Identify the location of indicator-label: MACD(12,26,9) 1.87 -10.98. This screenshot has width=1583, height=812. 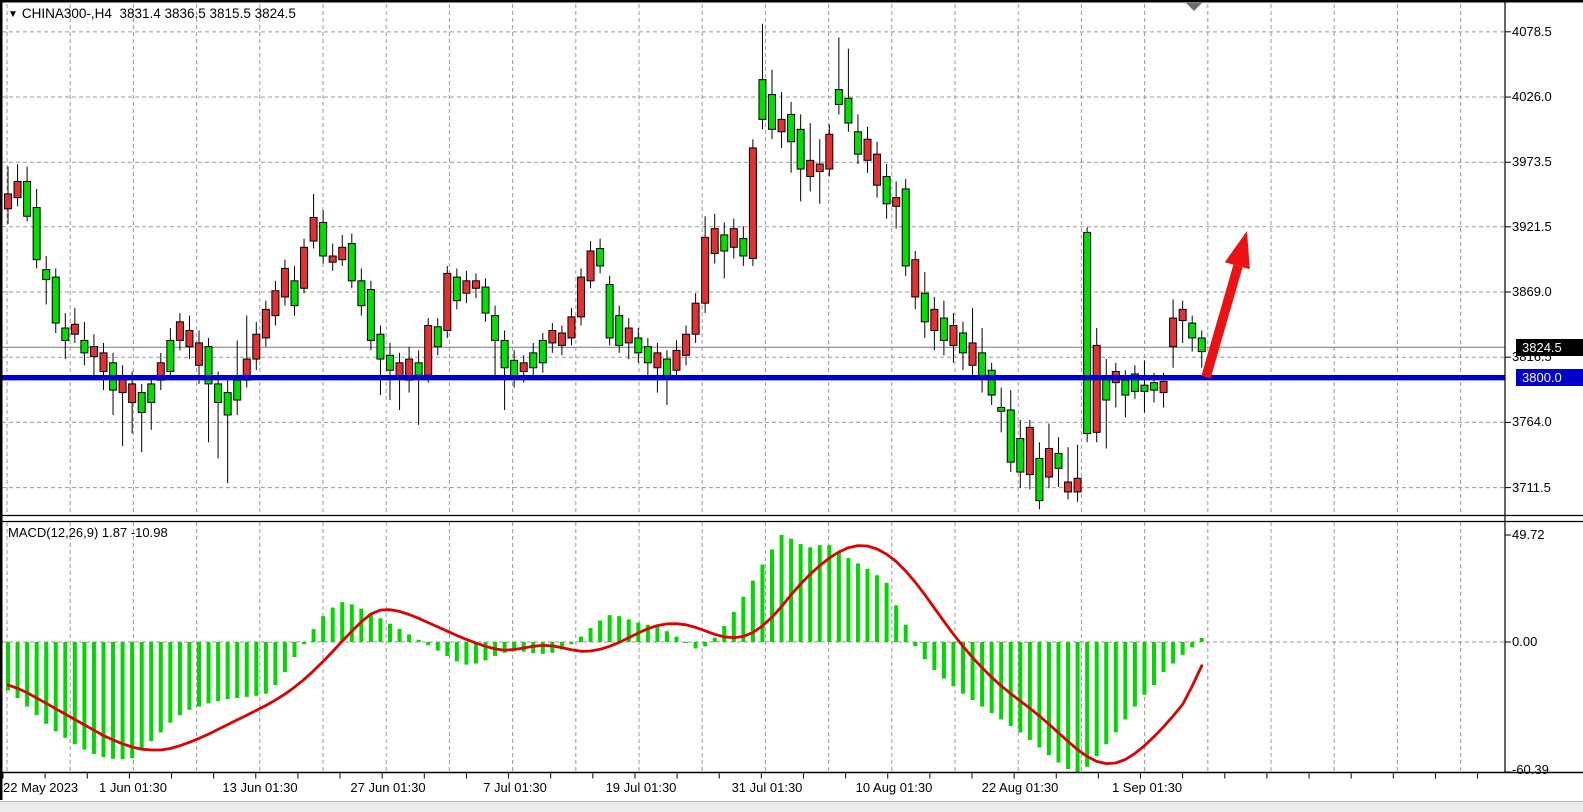
(88, 532).